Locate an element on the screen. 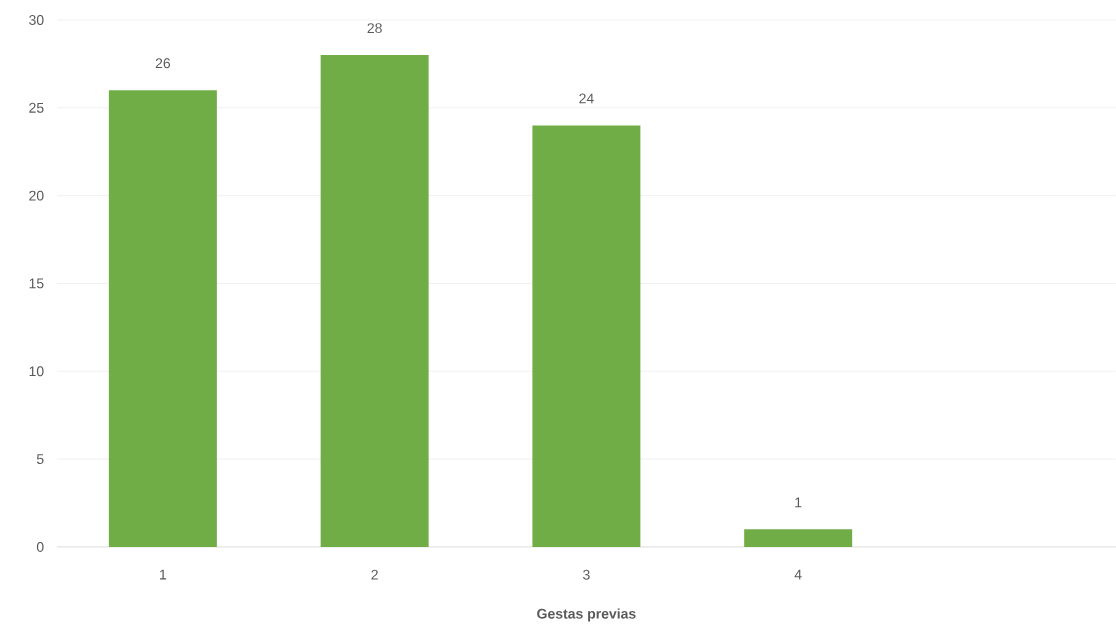 The image size is (1116, 630). y-tick-label: 10 is located at coordinates (36, 371).